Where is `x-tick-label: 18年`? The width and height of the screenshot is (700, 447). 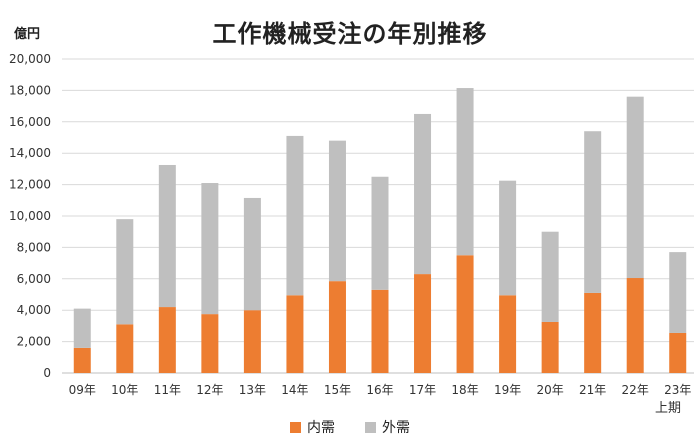
x-tick-label: 18年 is located at coordinates (464, 390).